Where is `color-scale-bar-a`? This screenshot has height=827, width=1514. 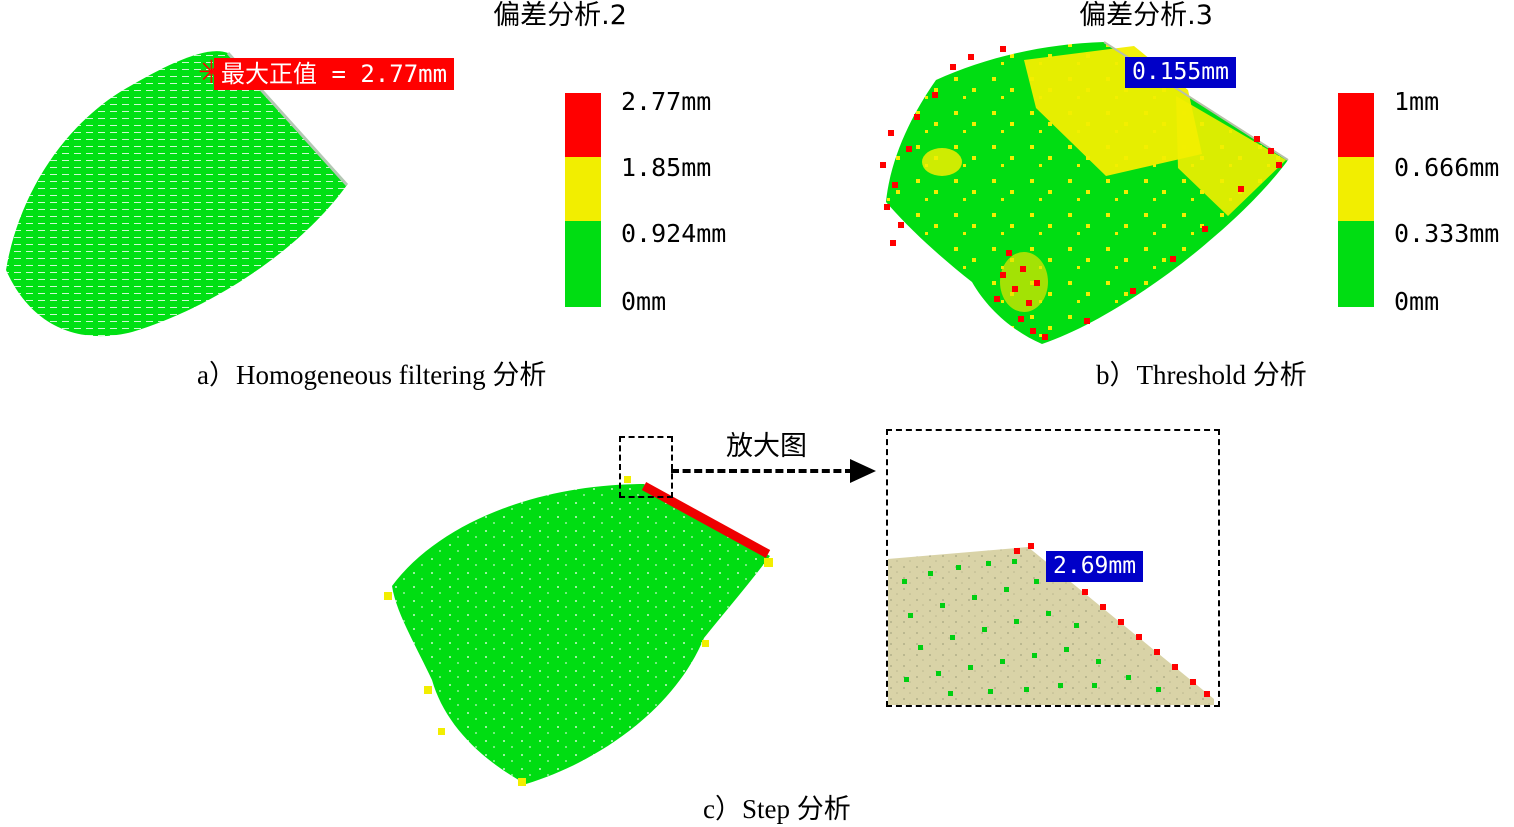 color-scale-bar-a is located at coordinates (583, 200).